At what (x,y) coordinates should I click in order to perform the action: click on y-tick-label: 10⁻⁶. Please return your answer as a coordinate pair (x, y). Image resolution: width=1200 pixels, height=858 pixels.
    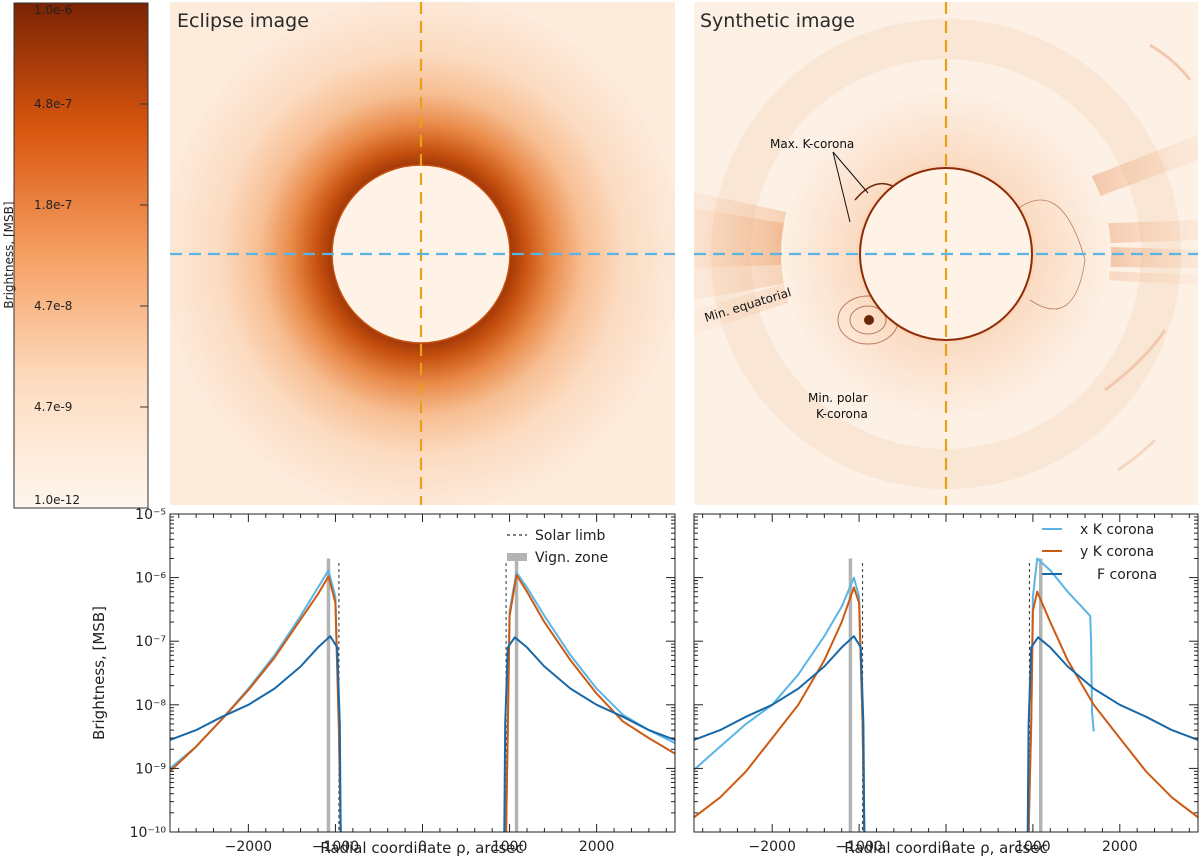
    Looking at the image, I should click on (150, 579).